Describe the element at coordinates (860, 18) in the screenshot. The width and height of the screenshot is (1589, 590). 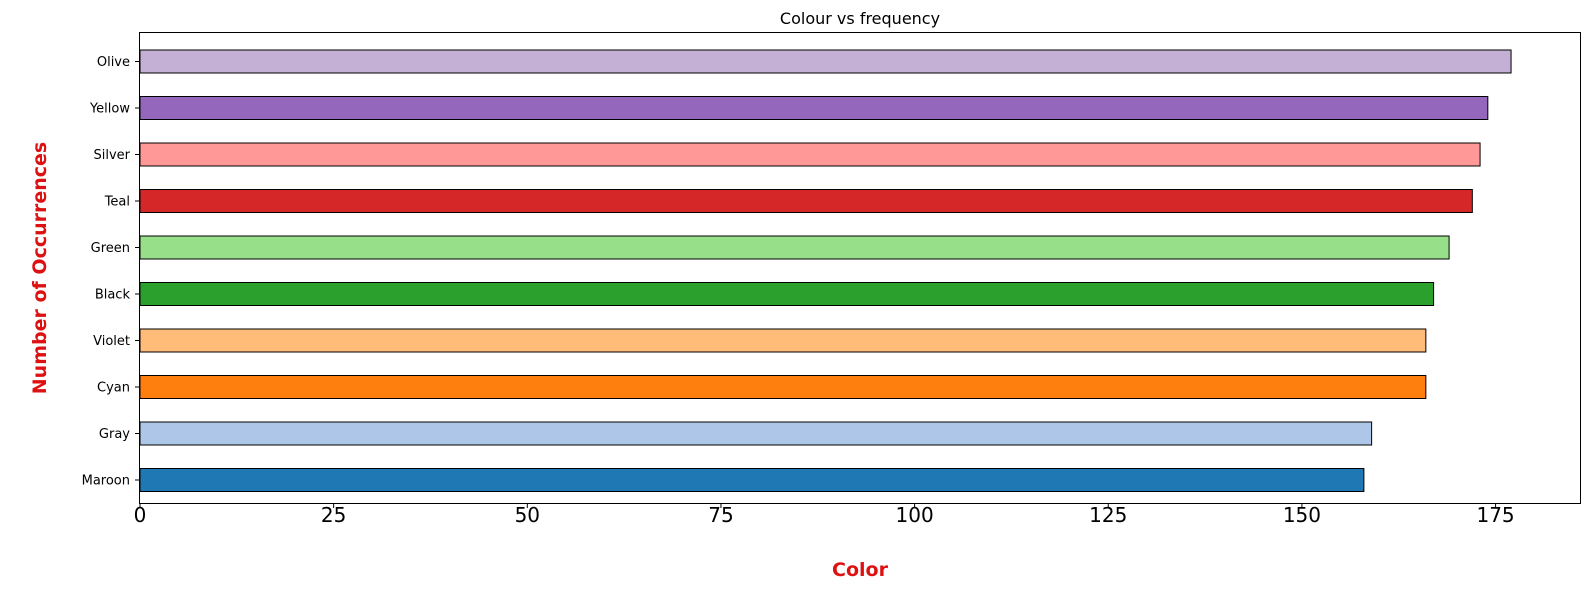
I see `chart-title: Colour vs frequency` at that location.